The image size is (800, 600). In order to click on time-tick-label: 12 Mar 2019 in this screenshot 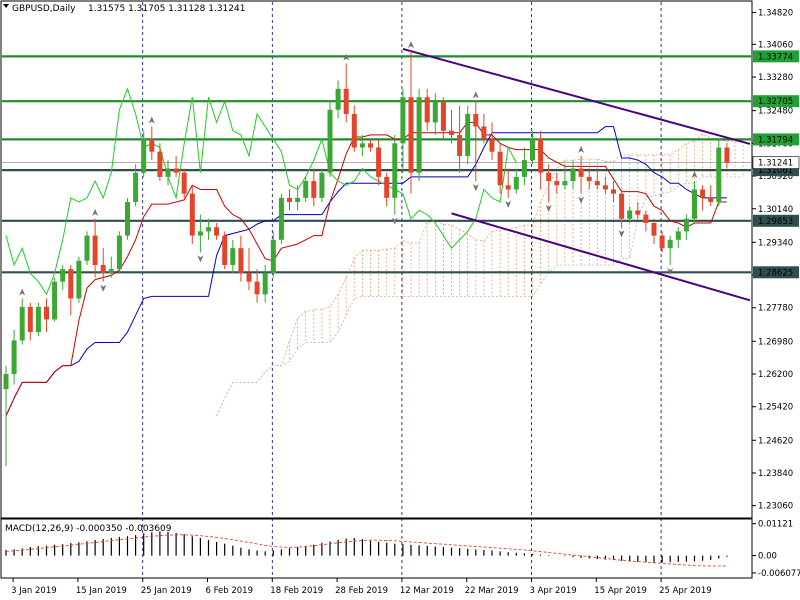, I will do `click(427, 591)`.